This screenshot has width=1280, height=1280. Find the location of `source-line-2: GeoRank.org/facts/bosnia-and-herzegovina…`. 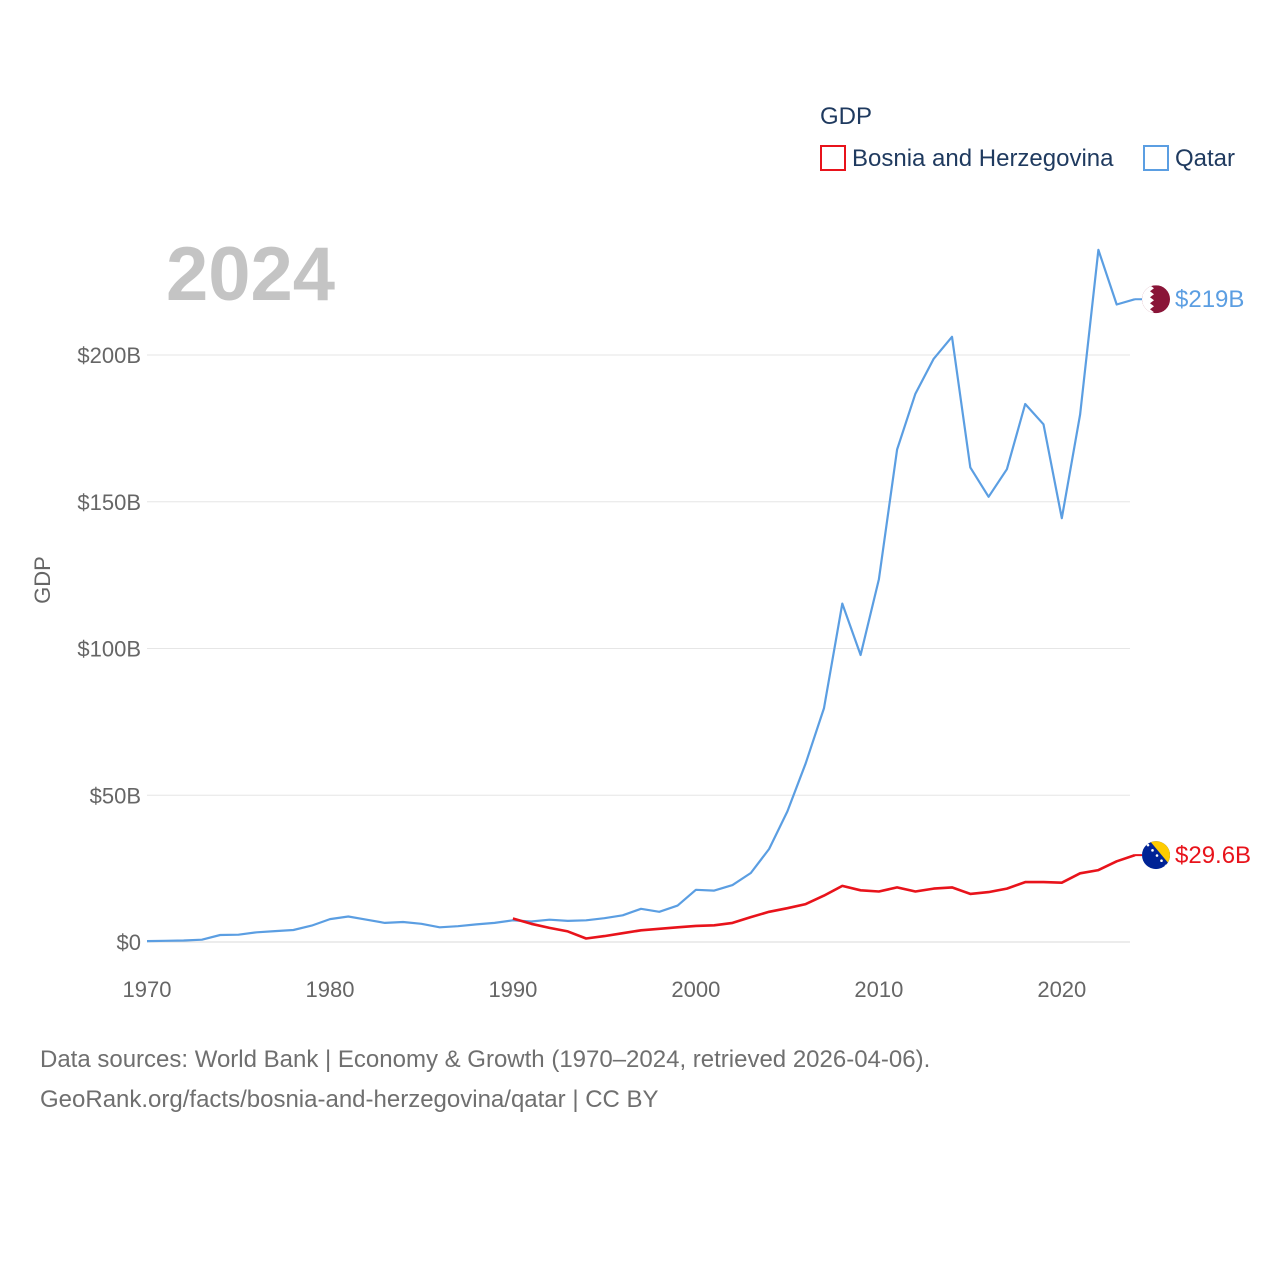

source-line-2: GeoRank.org/facts/bosnia-and-herzegovina… is located at coordinates (349, 1099).